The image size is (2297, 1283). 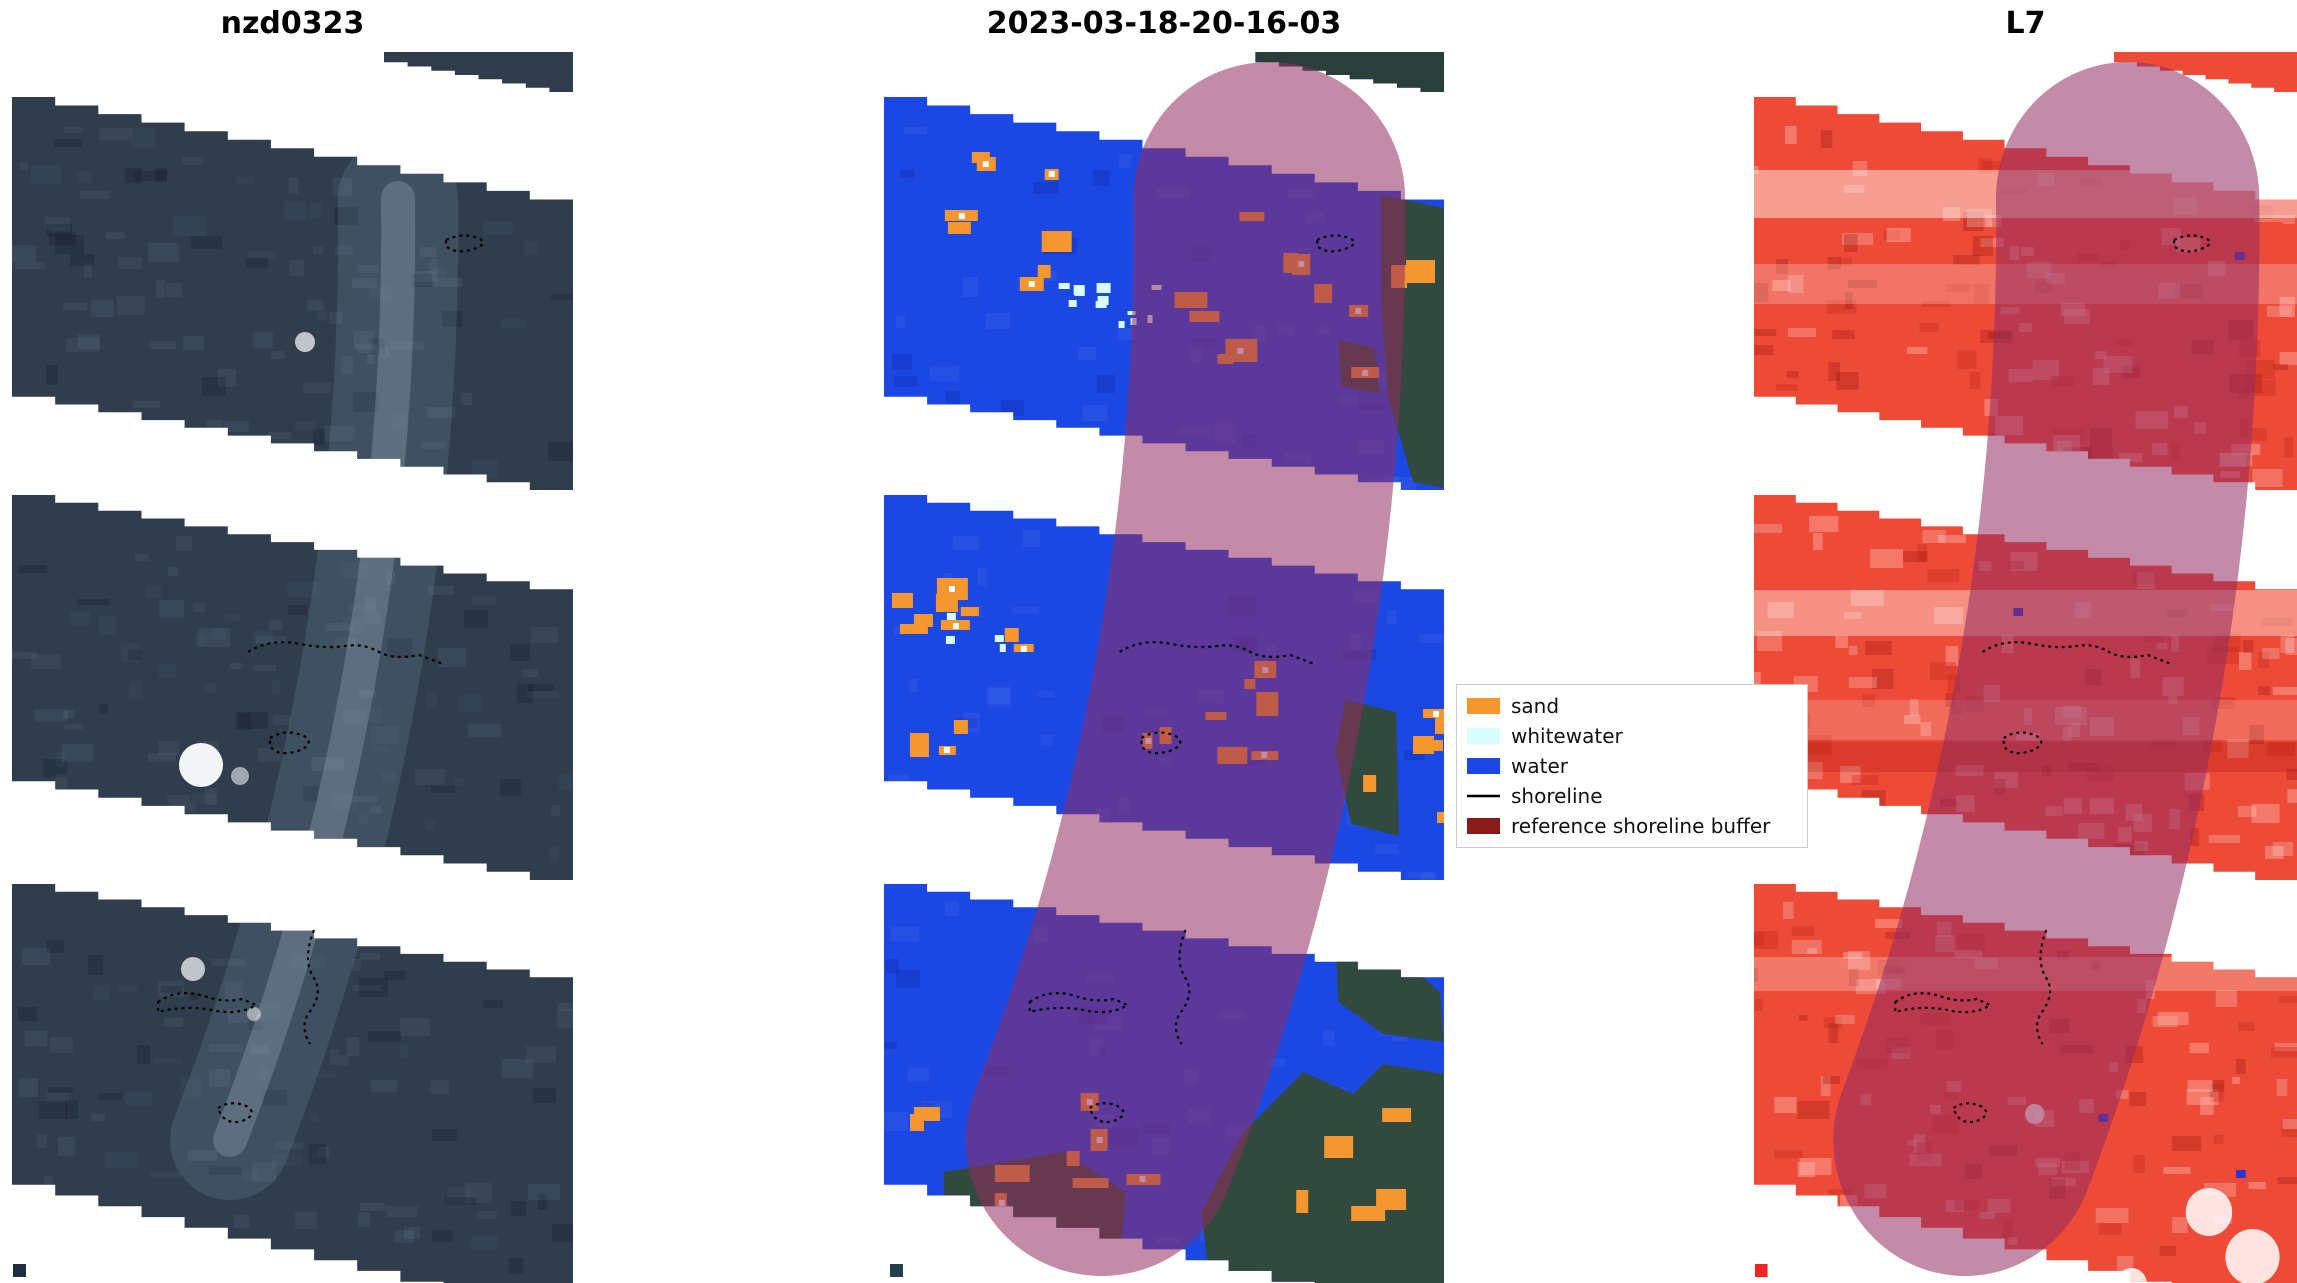 I want to click on legend-label-shoreline: shoreline, so click(x=1557, y=796).